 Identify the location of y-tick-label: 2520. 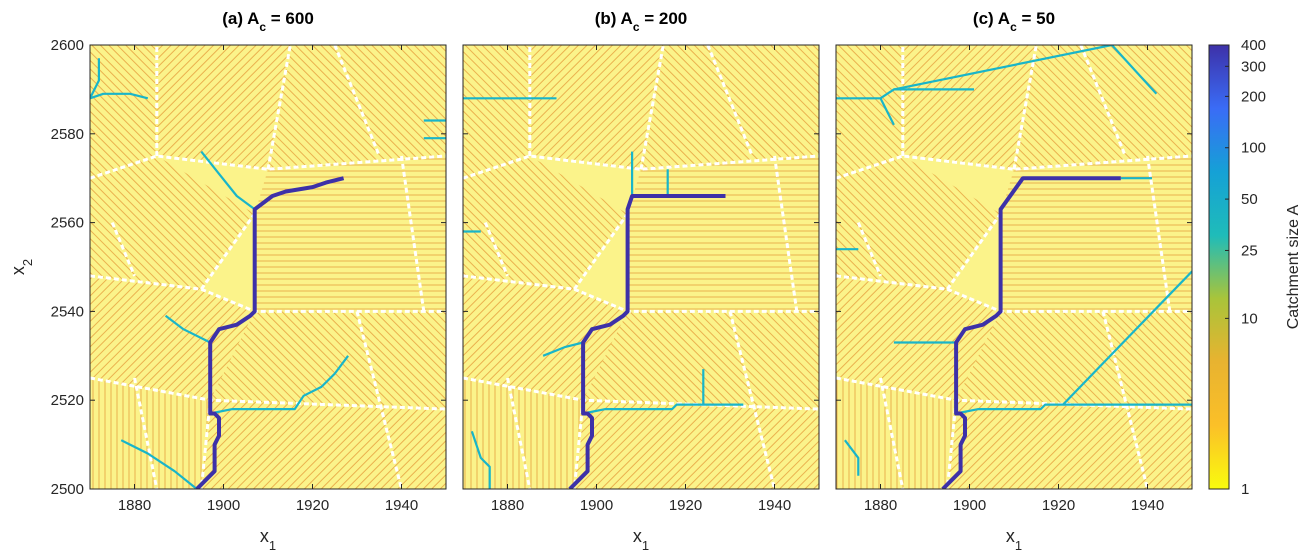
(67, 400).